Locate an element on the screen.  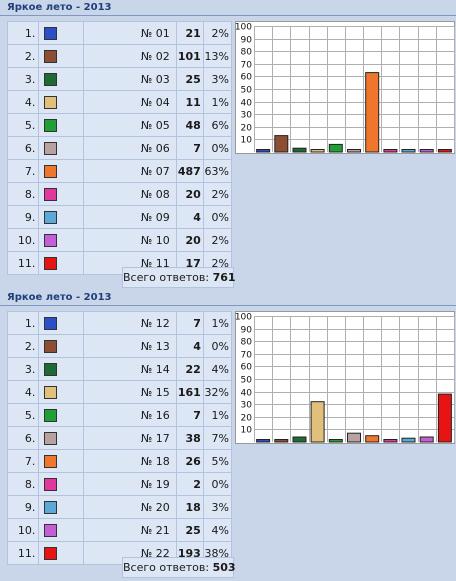
option-name: № 05 is located at coordinates (129, 125).